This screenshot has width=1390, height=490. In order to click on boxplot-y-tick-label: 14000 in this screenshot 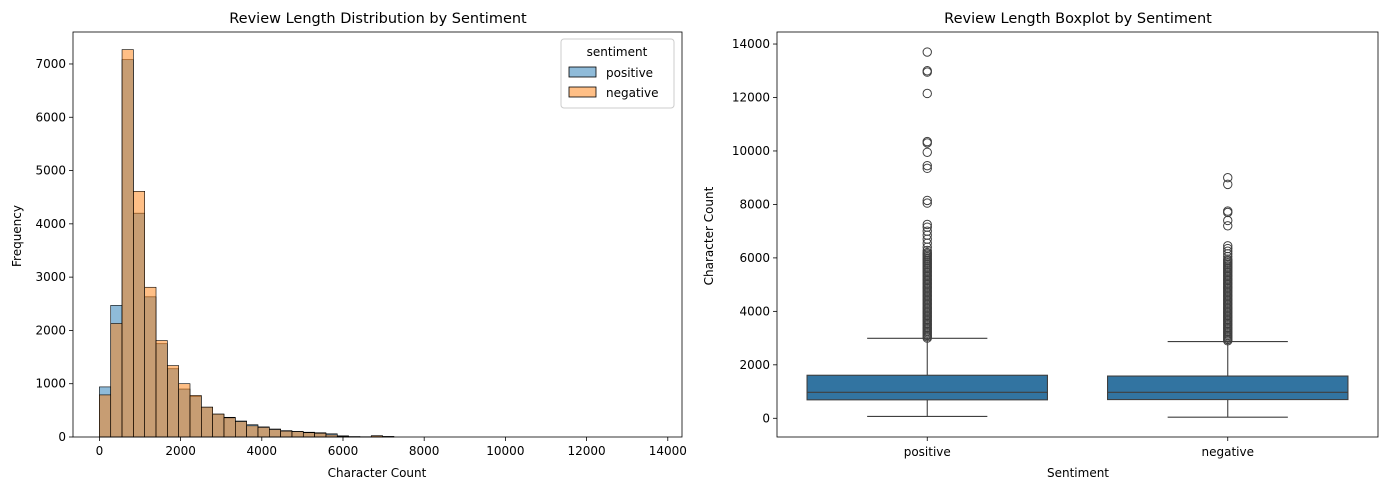, I will do `click(751, 44)`.